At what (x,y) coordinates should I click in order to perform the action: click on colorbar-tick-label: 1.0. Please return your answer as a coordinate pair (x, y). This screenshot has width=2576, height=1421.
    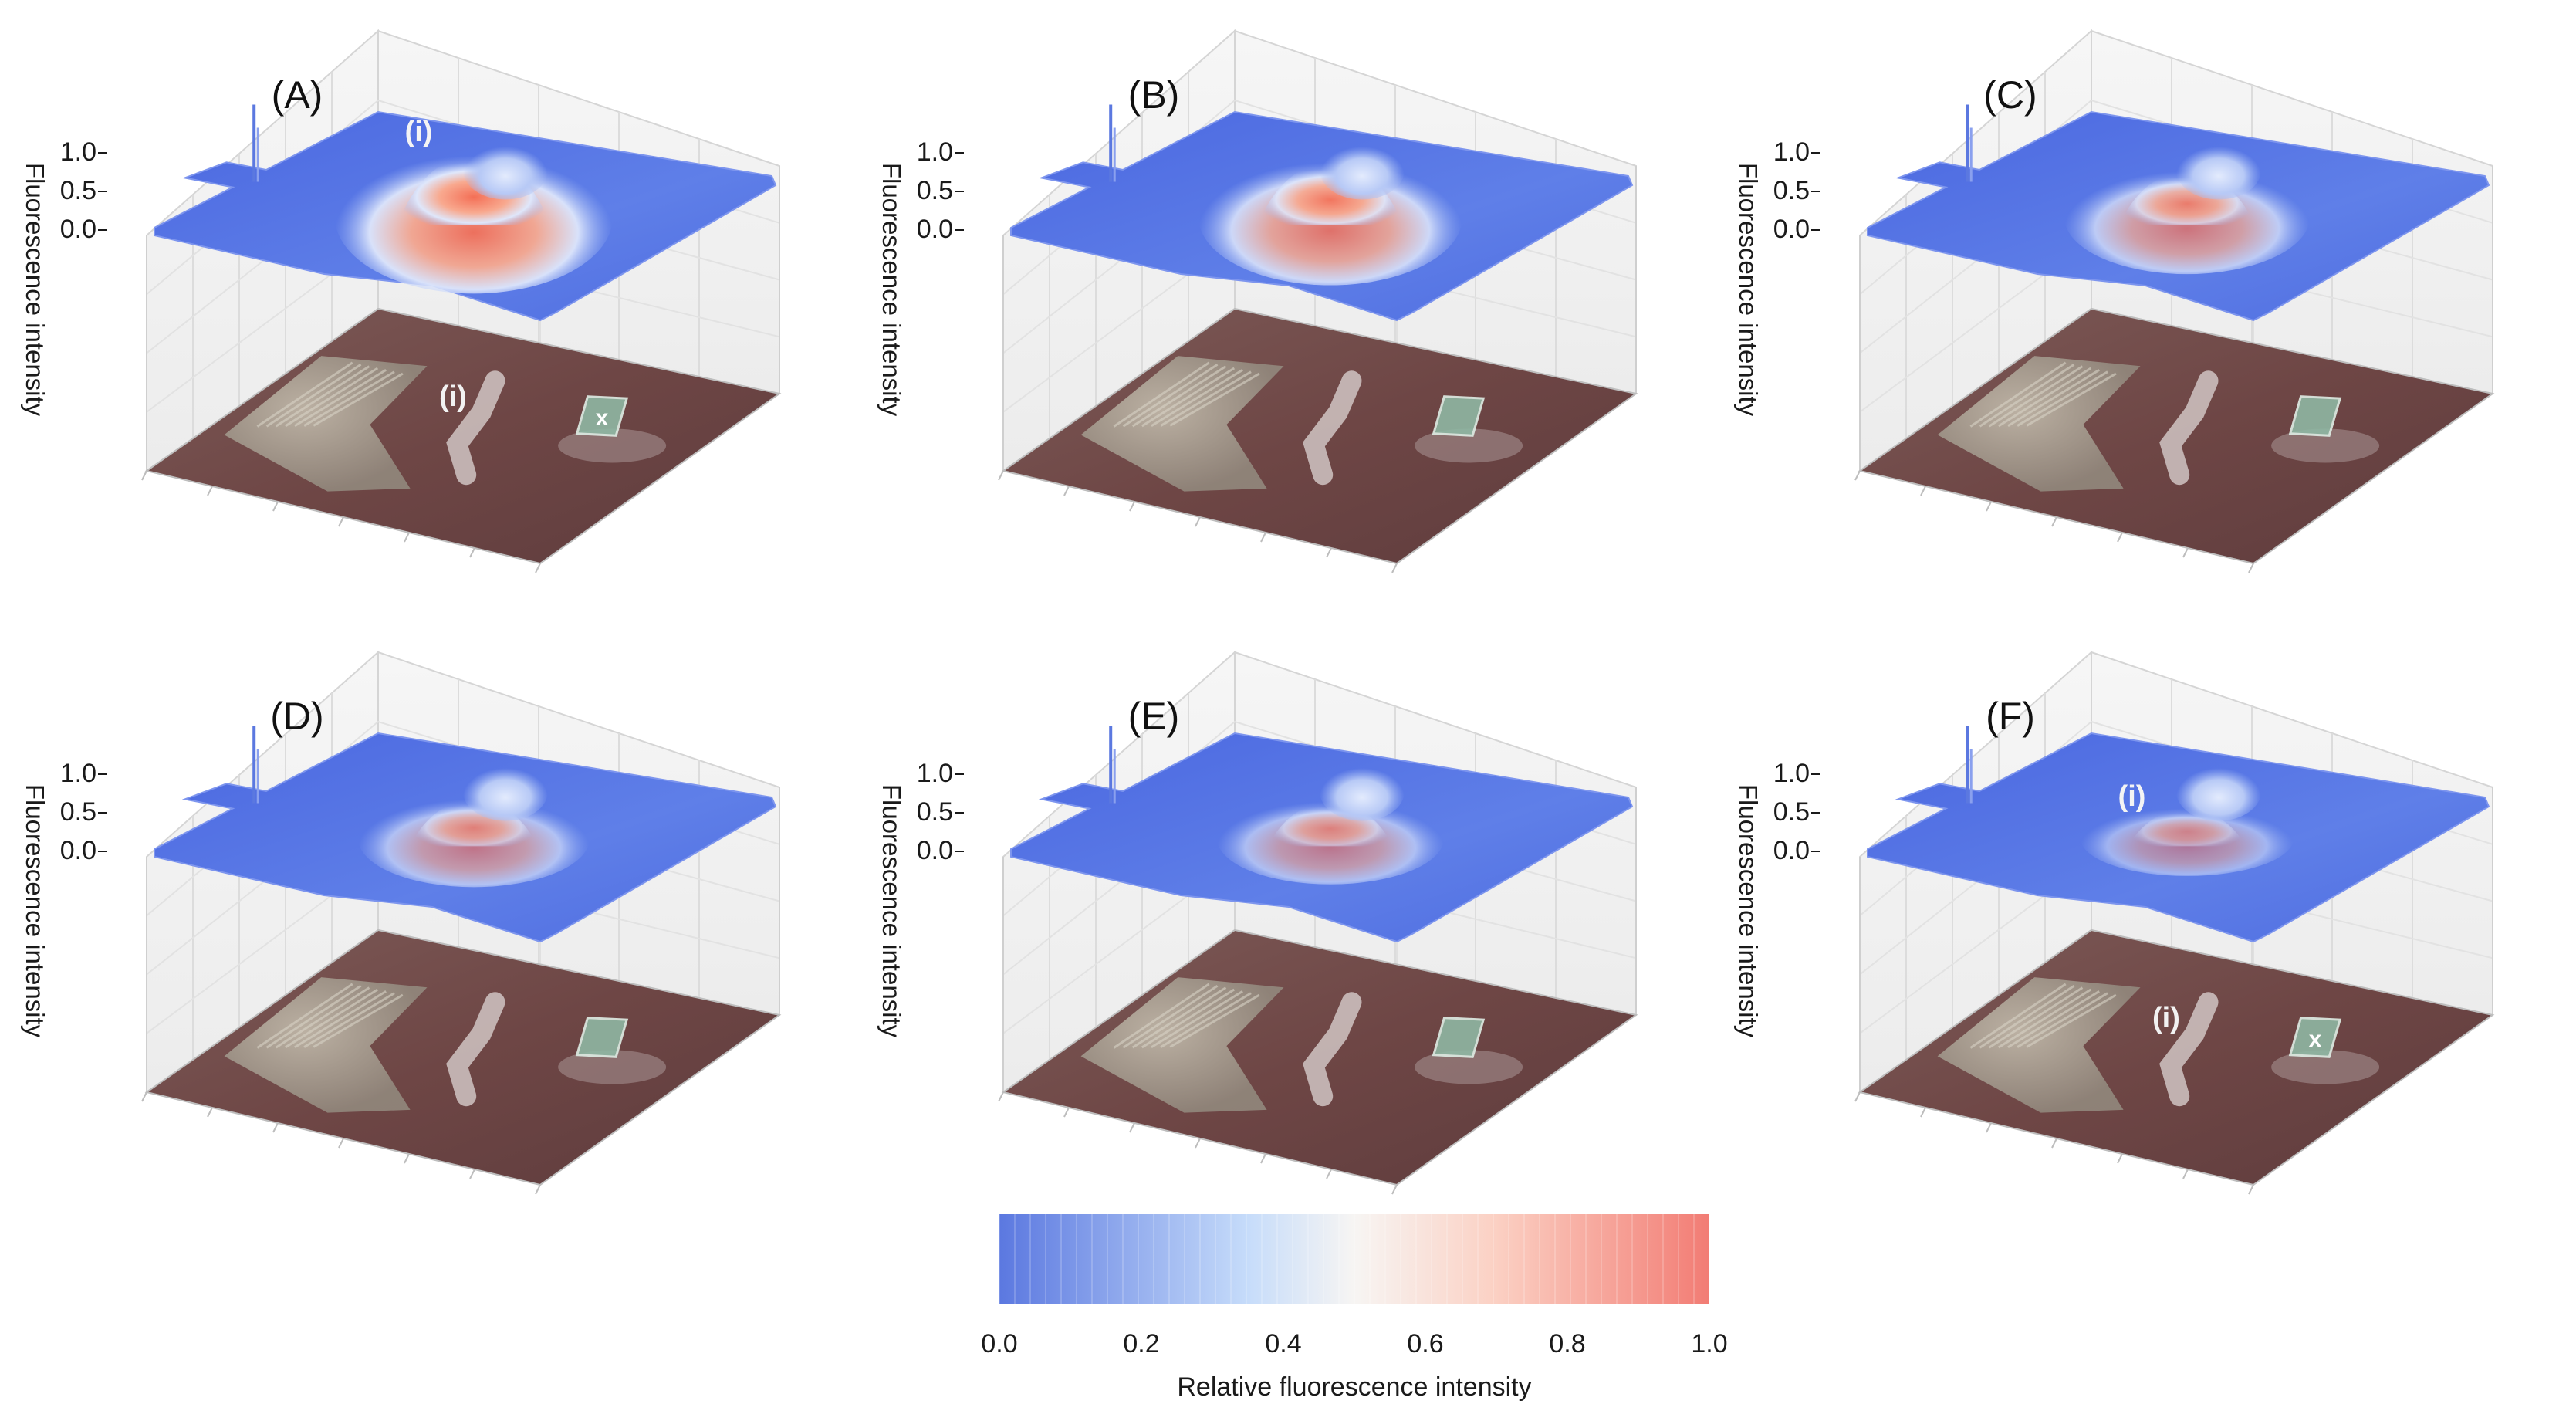
    Looking at the image, I should click on (1709, 1344).